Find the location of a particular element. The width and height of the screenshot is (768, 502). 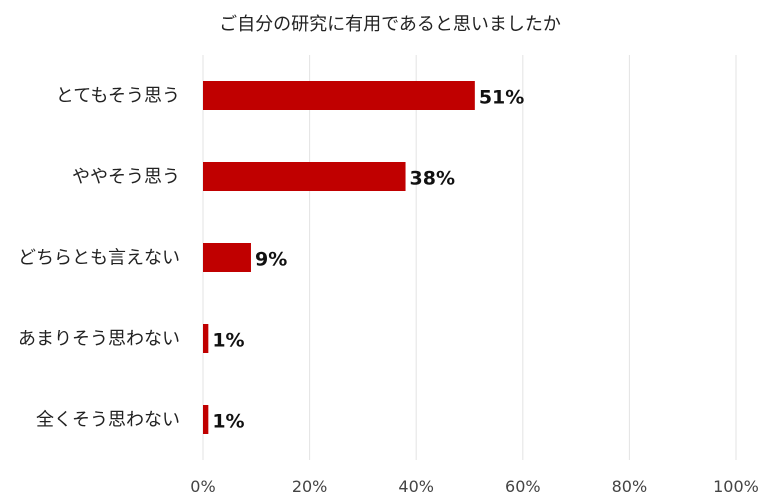

x-tick-label: 60% is located at coordinates (523, 486).